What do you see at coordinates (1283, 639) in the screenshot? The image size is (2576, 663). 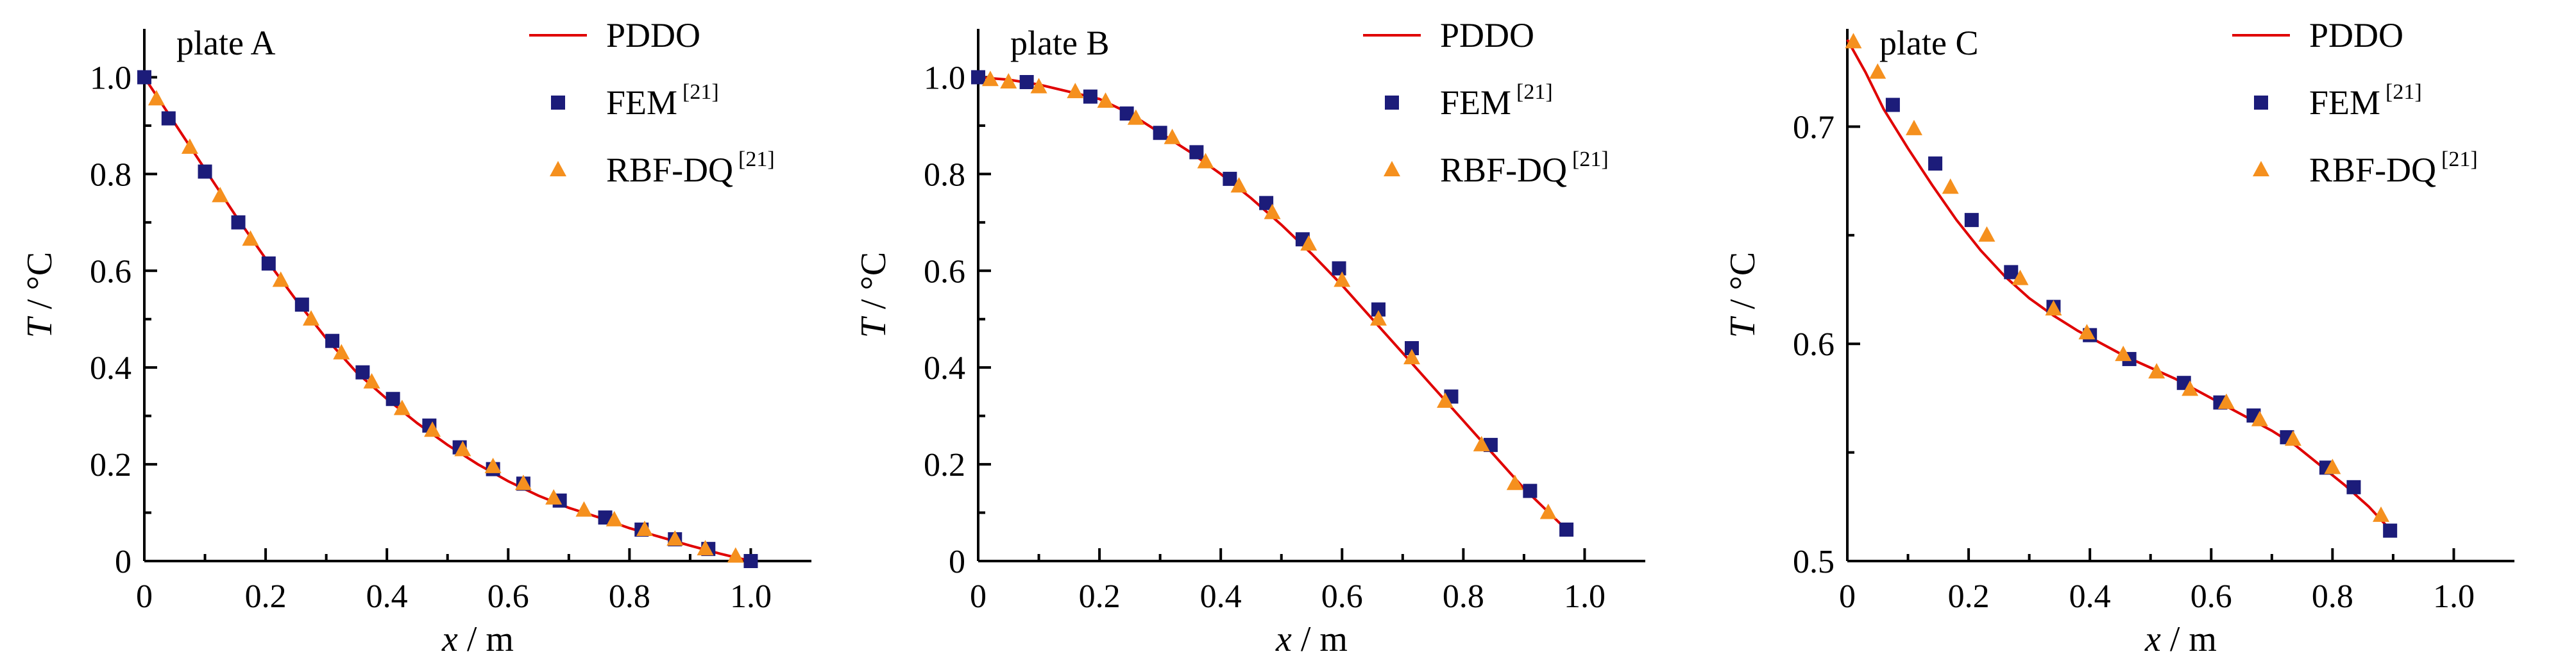 I see `x-axis-var: x` at bounding box center [1283, 639].